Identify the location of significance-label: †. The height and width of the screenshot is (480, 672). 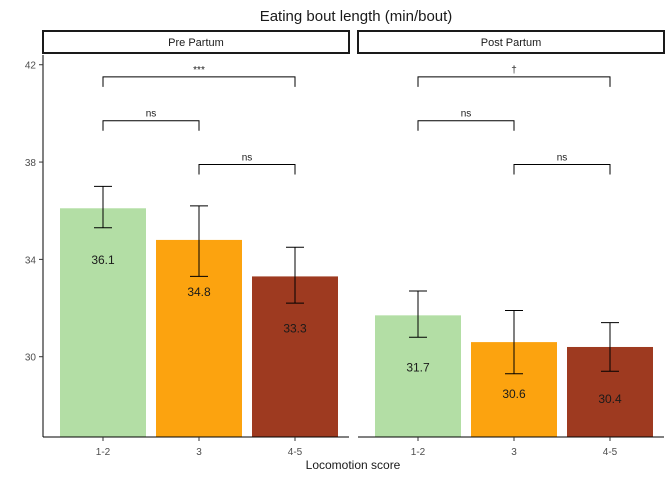
(514, 70).